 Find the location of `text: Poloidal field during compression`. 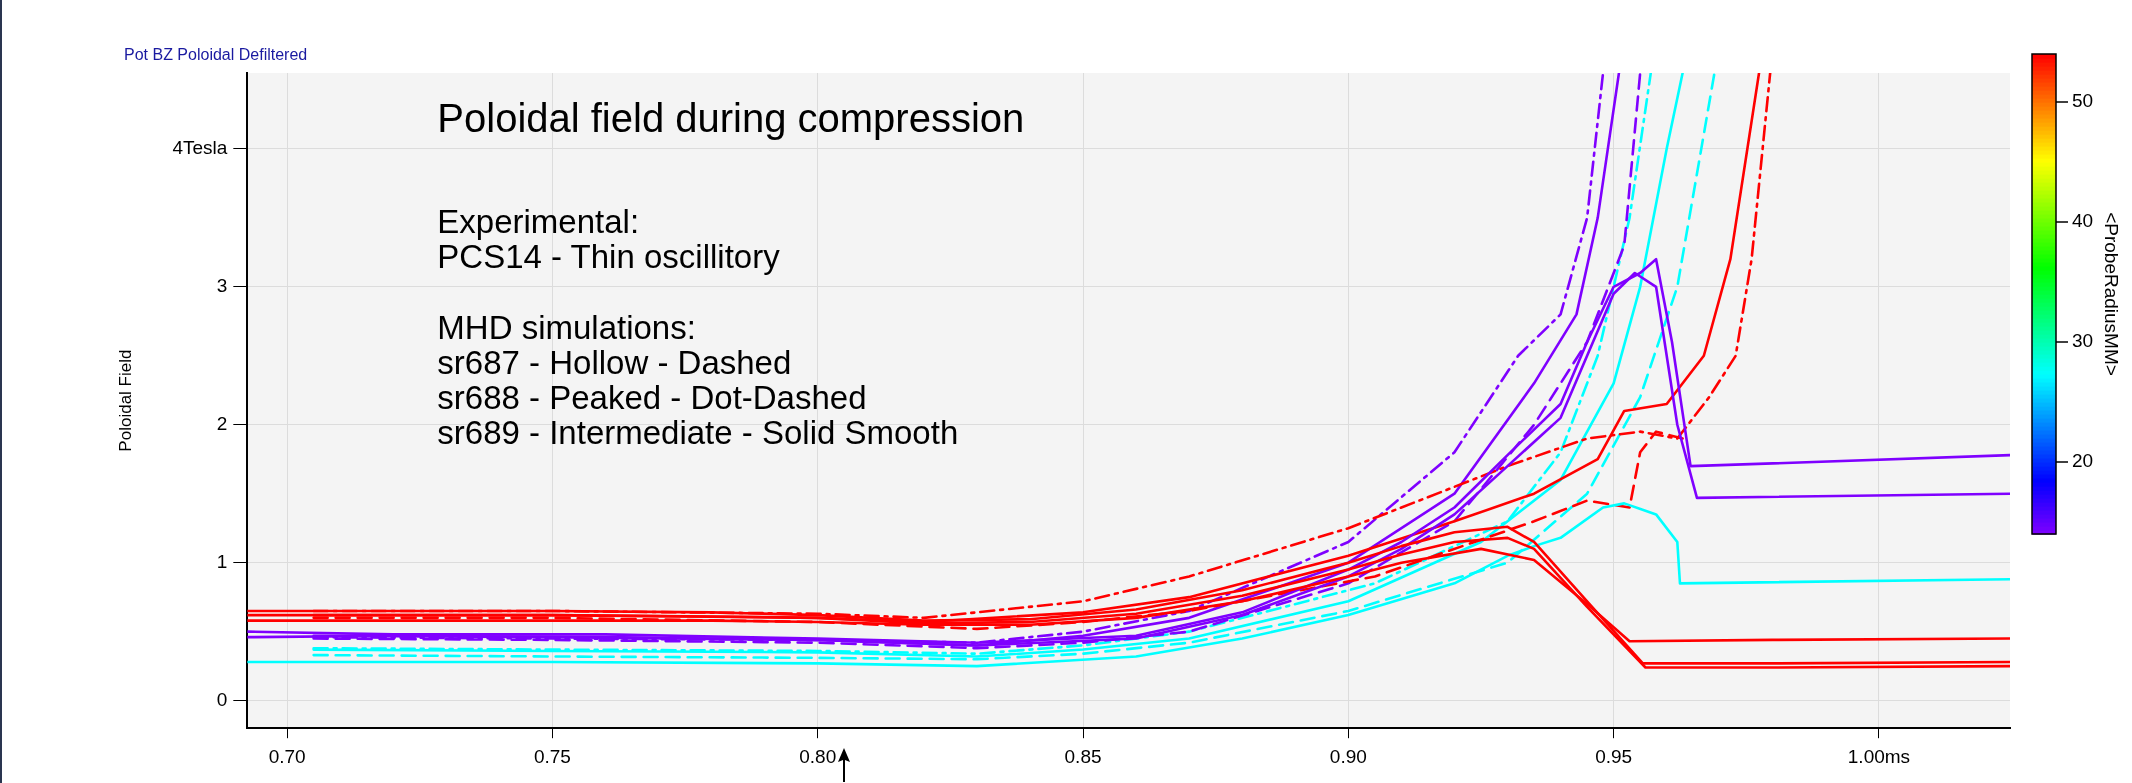

text: Poloidal field during compression is located at coordinates (731, 118).